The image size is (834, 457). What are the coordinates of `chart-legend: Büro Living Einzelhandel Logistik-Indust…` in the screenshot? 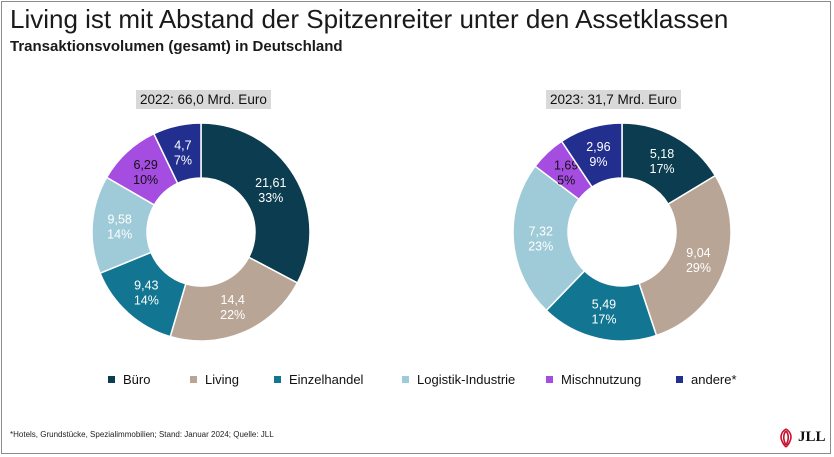 It's located at (438, 382).